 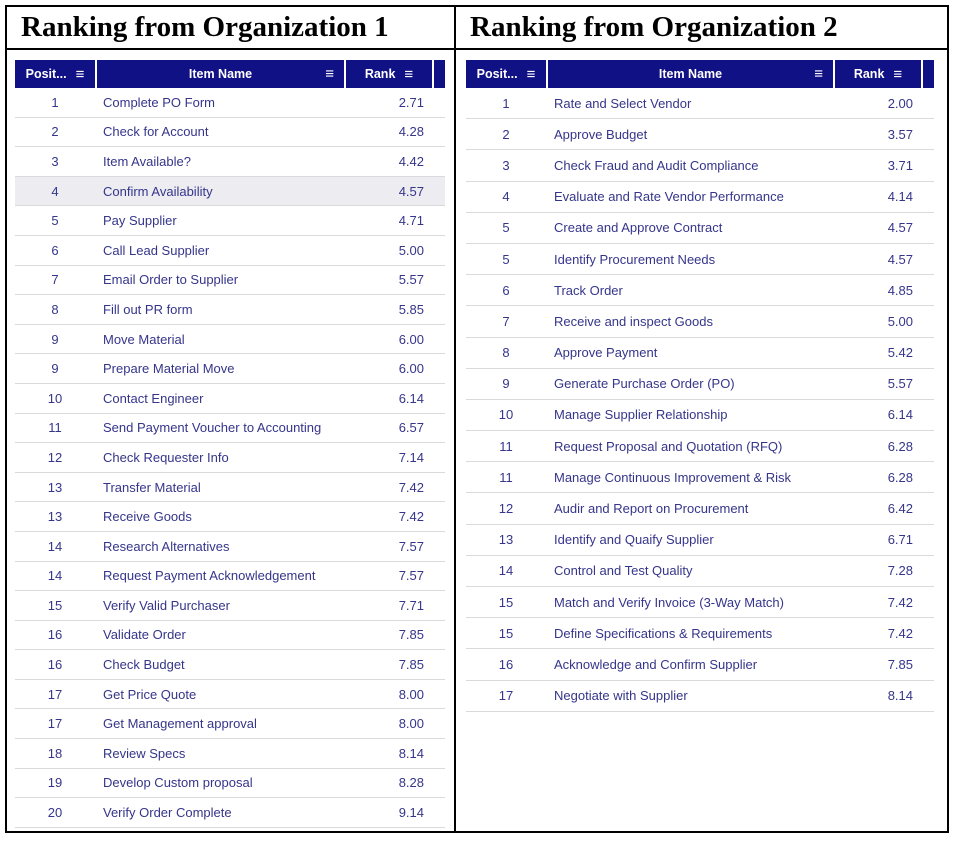 What do you see at coordinates (230, 428) in the screenshot?
I see `table-row: 11 Send Payment Voucher to Accounting 6.57` at bounding box center [230, 428].